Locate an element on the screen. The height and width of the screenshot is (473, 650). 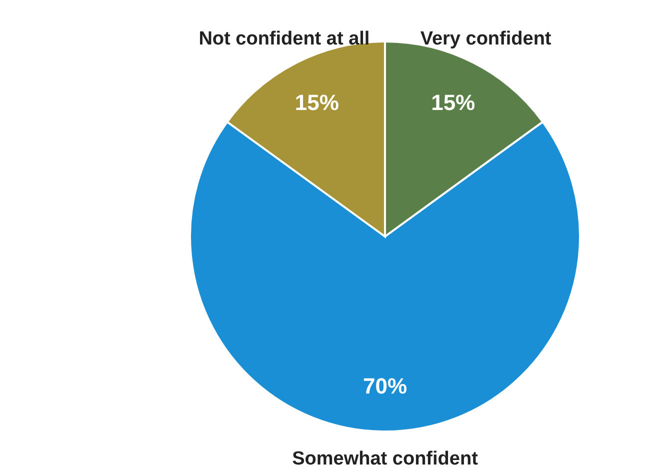
slice-label: Somewhat confident is located at coordinates (385, 459).